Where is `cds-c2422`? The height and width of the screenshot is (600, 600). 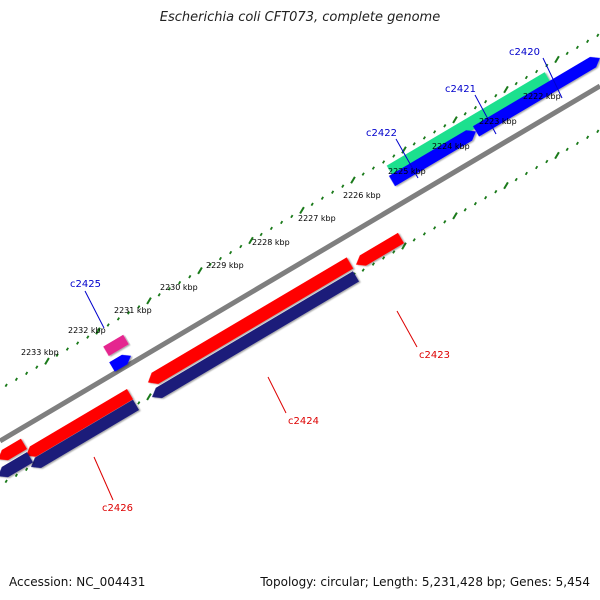 cds-c2422 is located at coordinates (469, 124).